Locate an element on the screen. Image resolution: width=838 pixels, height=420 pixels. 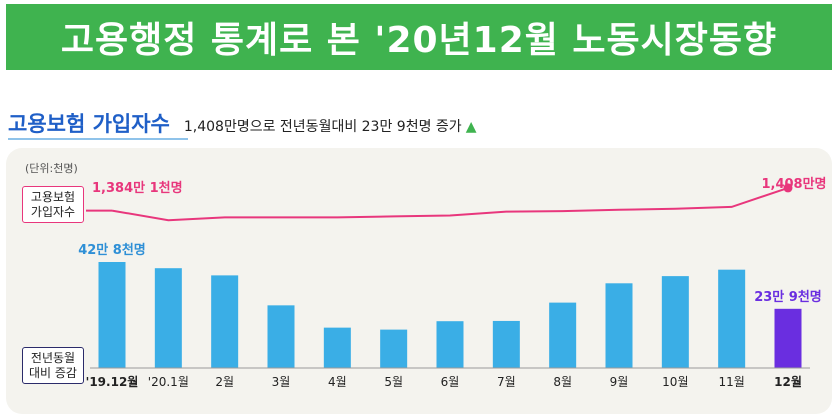
bar-value-label-0: 42만 8천명 is located at coordinates (112, 250).